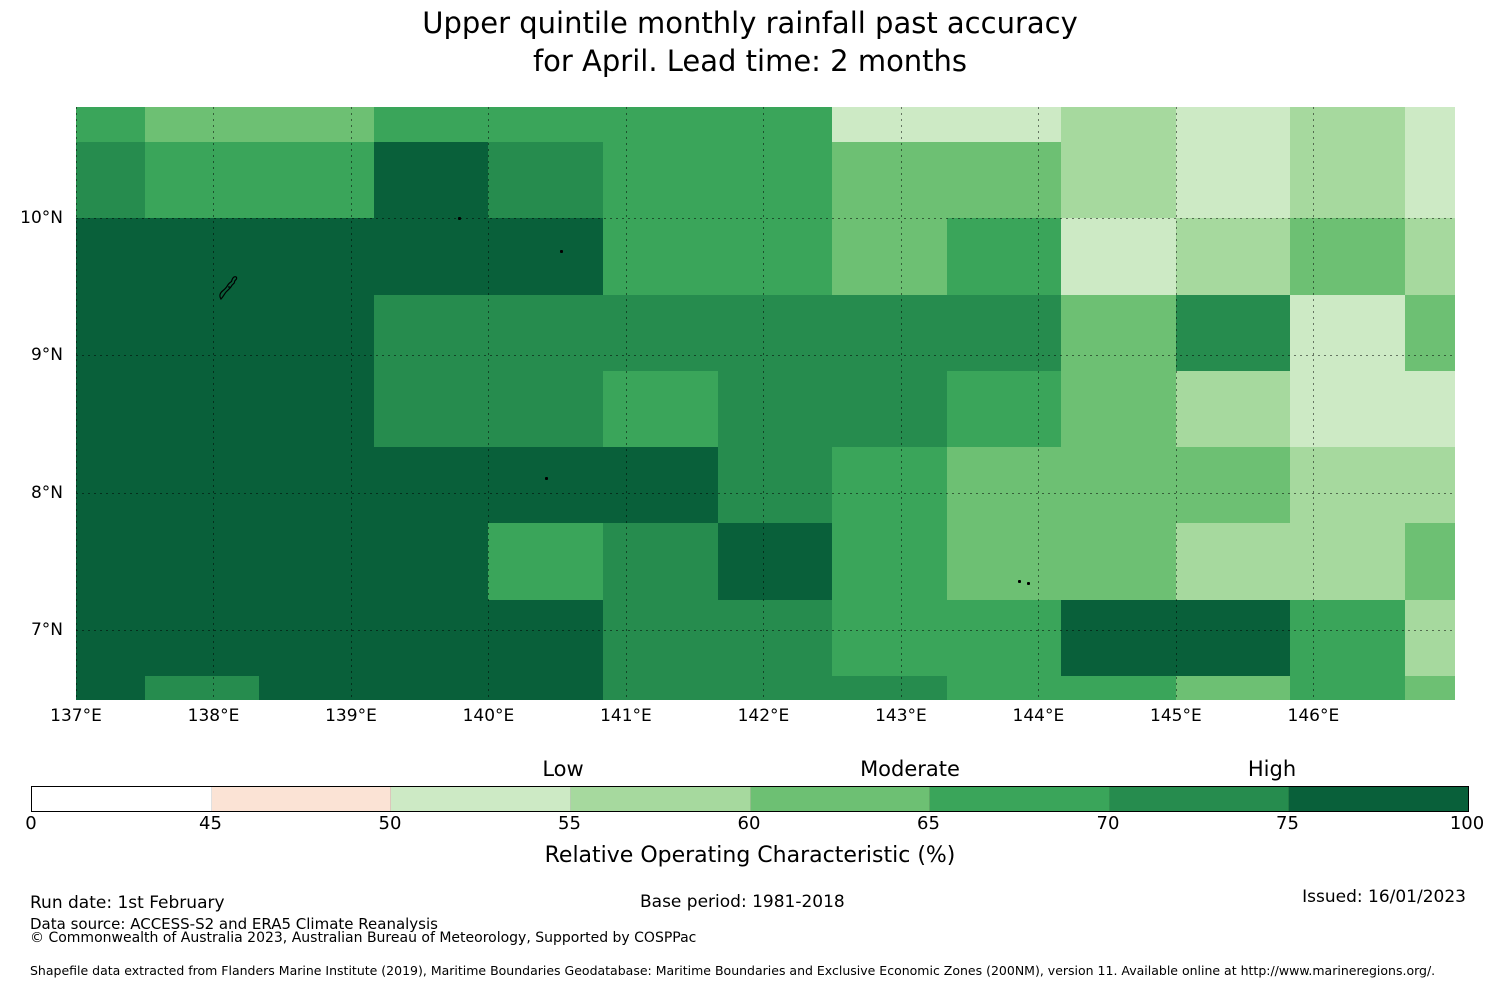 The height and width of the screenshot is (990, 1500). I want to click on colorbar-tick-label: 70, so click(1108, 823).